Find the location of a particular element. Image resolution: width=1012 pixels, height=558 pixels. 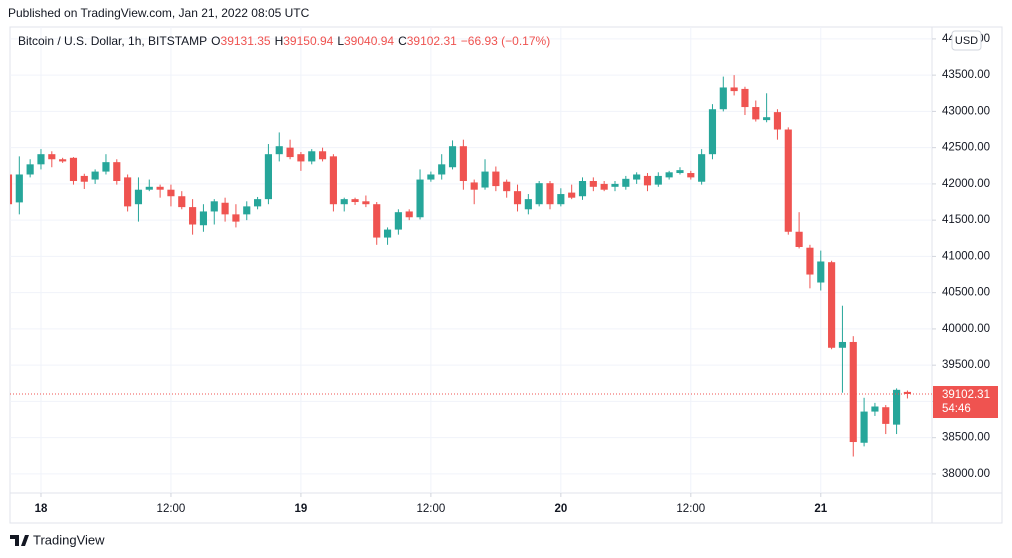

ohlc-value: 39102.31 is located at coordinates (432, 41).